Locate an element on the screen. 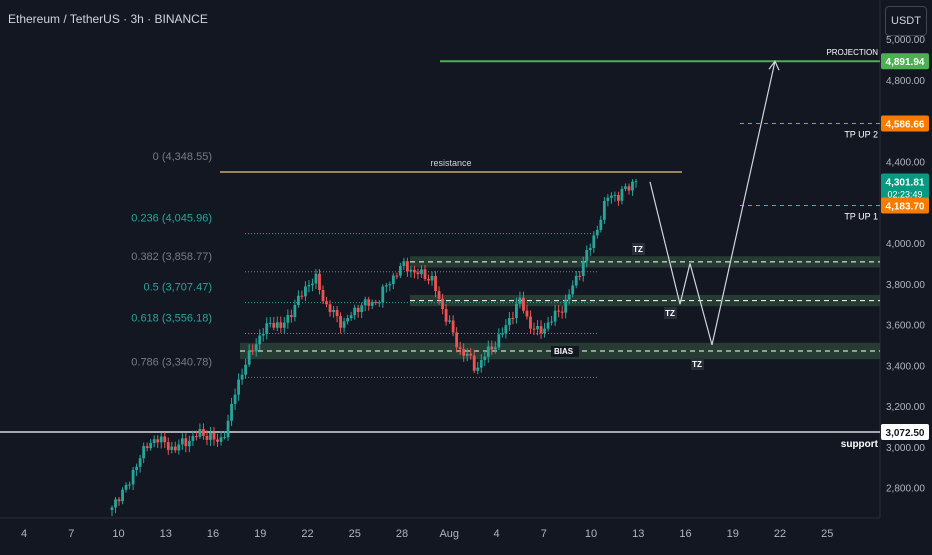 This screenshot has width=932, height=555. x-tick-label: 4 is located at coordinates (496, 534).